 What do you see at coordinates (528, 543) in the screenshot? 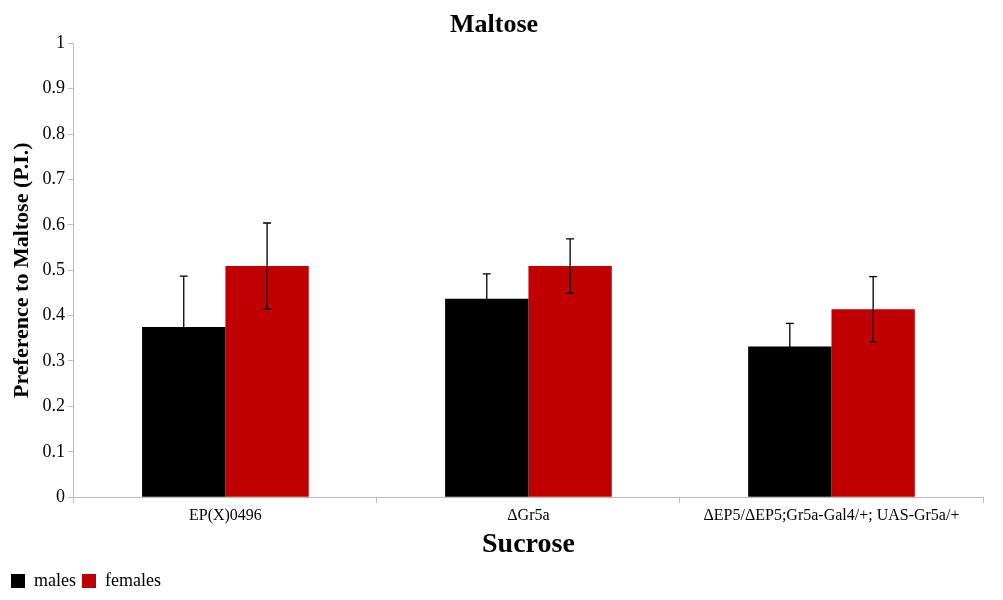
I see `x-axis-title: Sucrose` at bounding box center [528, 543].